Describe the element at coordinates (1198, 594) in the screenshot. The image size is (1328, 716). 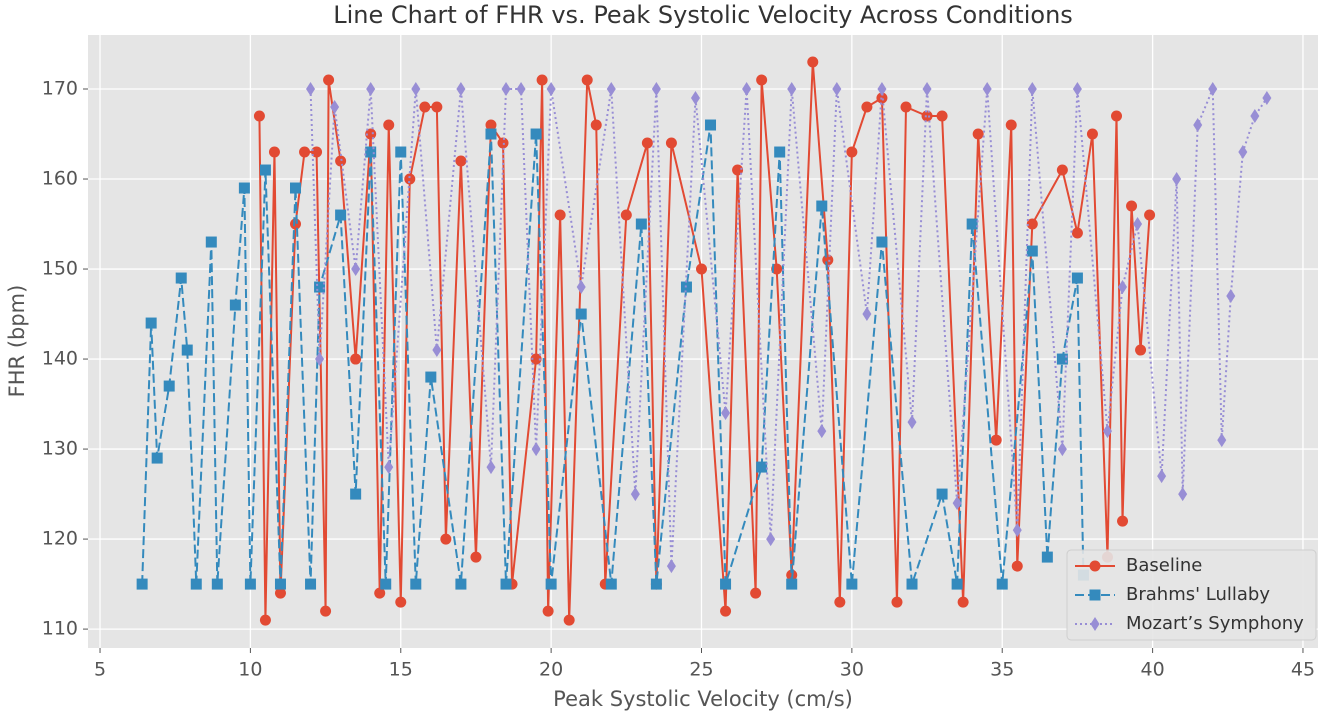
I see `legend-label: Brahms' Lullaby` at that location.